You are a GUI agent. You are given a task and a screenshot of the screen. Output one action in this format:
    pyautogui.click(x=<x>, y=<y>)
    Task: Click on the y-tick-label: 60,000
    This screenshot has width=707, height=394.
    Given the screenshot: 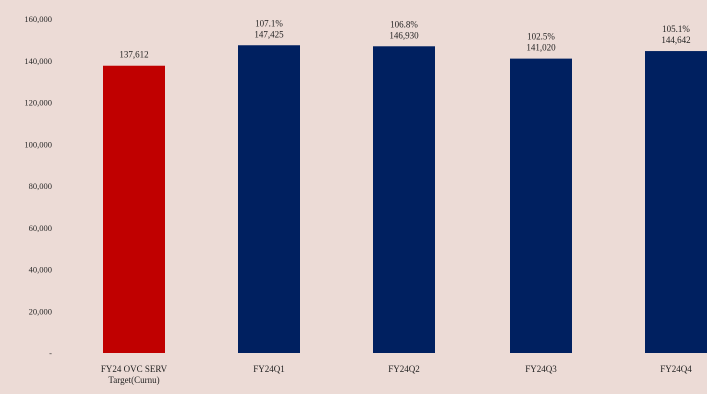 What is the action you would take?
    pyautogui.click(x=40, y=228)
    